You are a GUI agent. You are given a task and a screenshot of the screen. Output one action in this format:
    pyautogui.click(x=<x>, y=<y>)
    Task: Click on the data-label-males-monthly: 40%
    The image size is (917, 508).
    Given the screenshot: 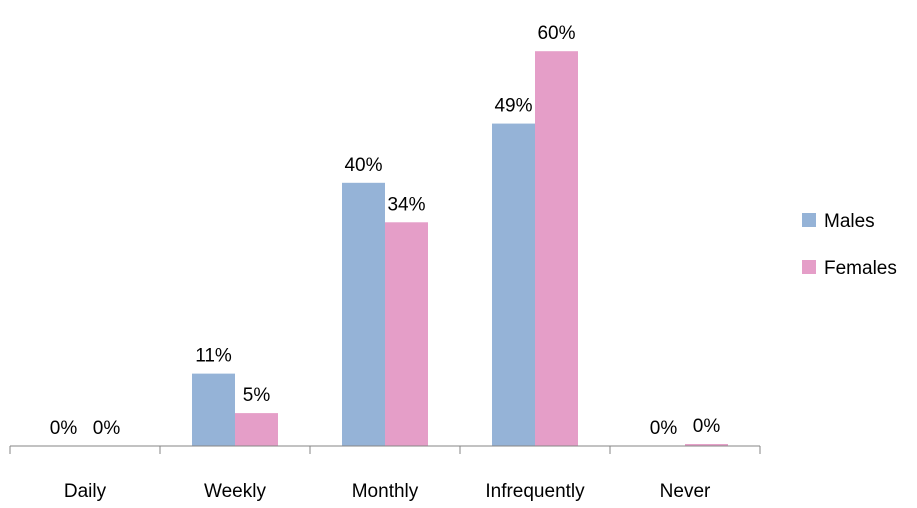 What is the action you would take?
    pyautogui.click(x=363, y=165)
    